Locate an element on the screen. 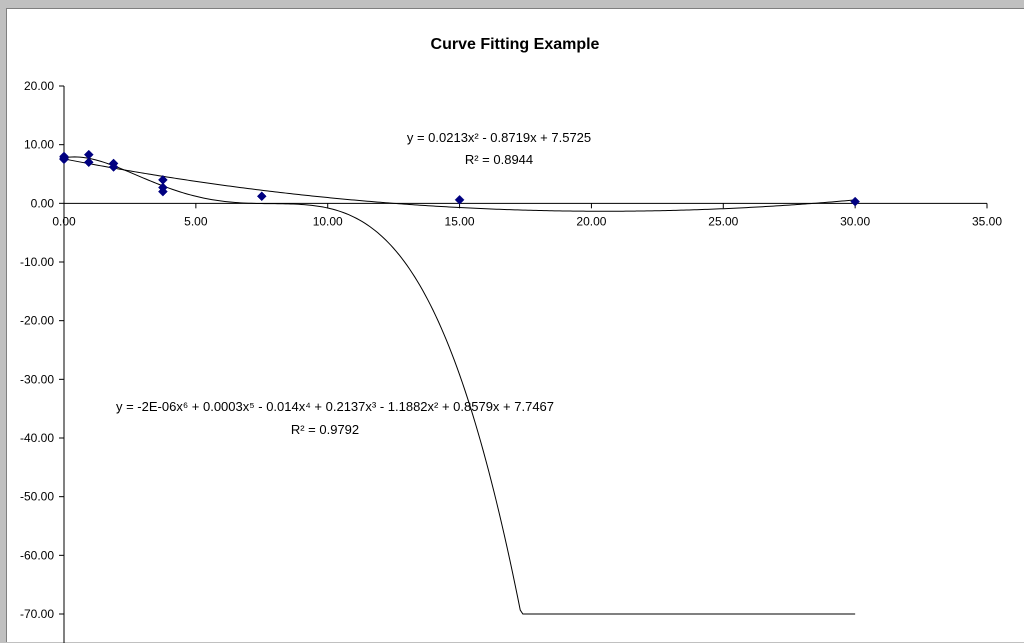  x-tick-label: 10.00 is located at coordinates (328, 221).